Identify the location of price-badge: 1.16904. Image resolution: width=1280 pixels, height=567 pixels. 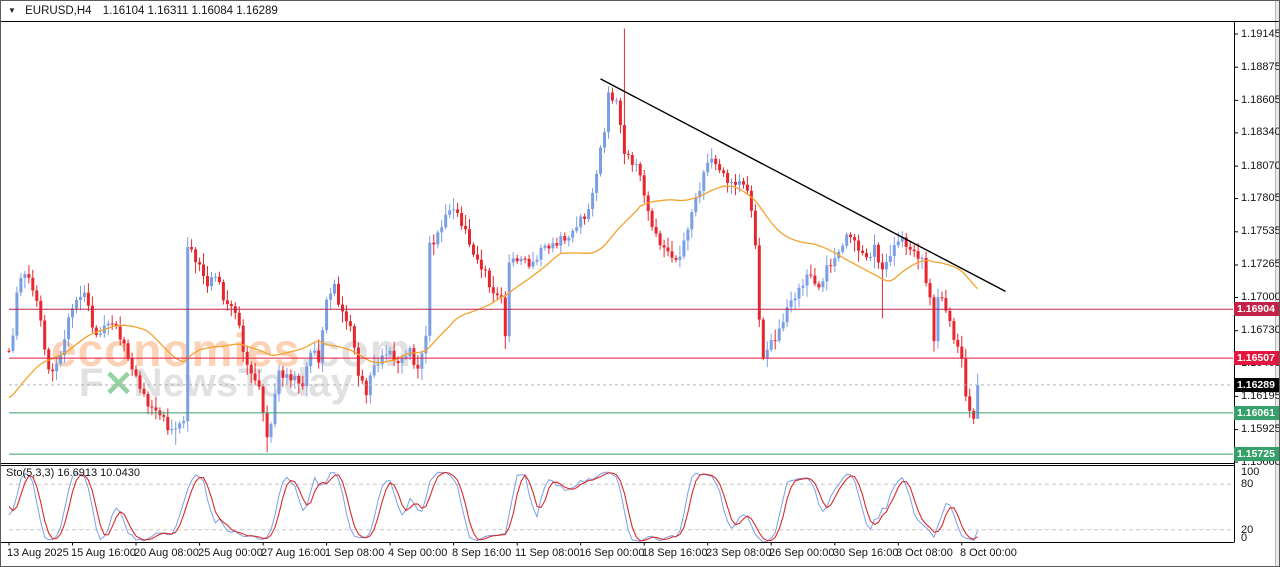
(1256, 309).